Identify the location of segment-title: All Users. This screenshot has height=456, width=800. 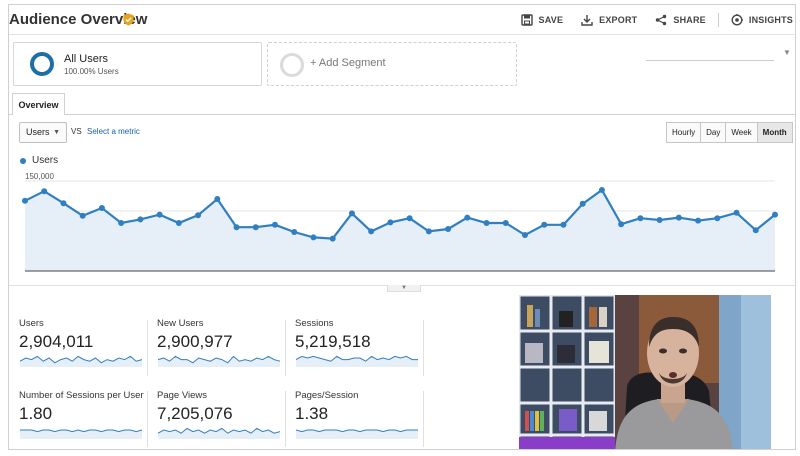
(86, 59).